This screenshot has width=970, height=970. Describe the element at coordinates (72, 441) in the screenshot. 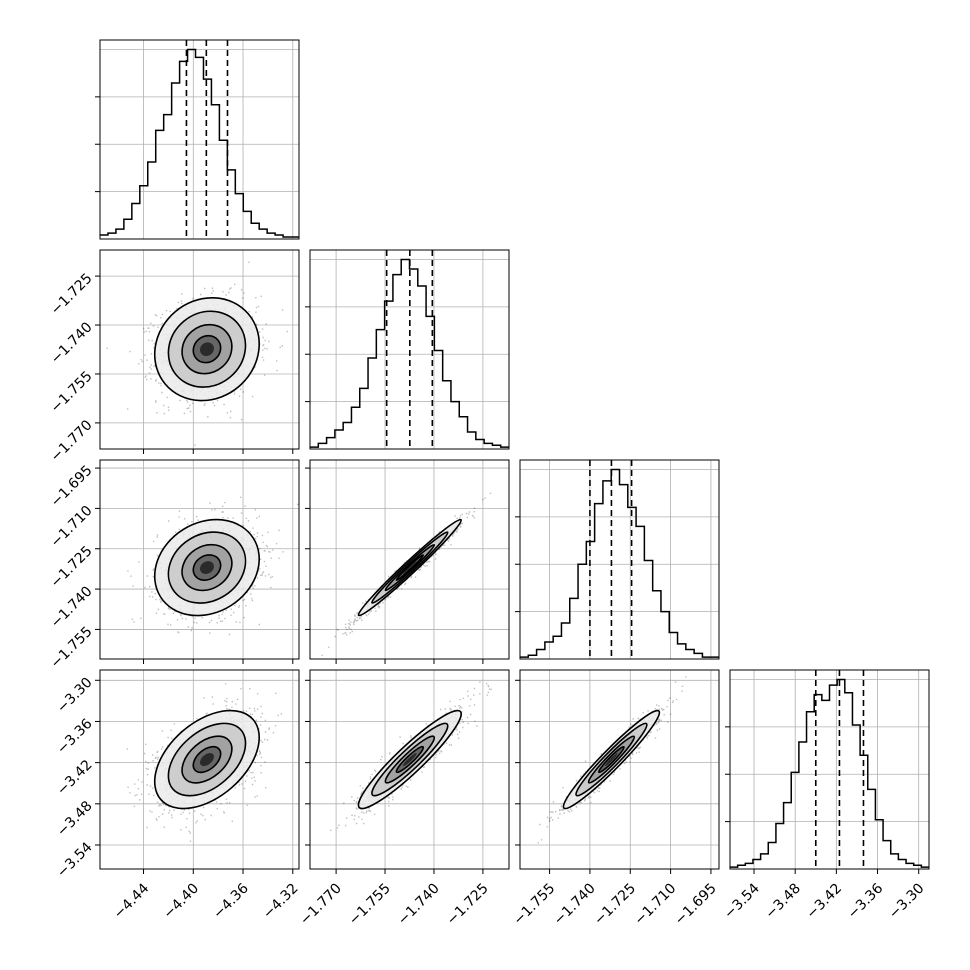

I see `y-tick-label: −1.770` at that location.